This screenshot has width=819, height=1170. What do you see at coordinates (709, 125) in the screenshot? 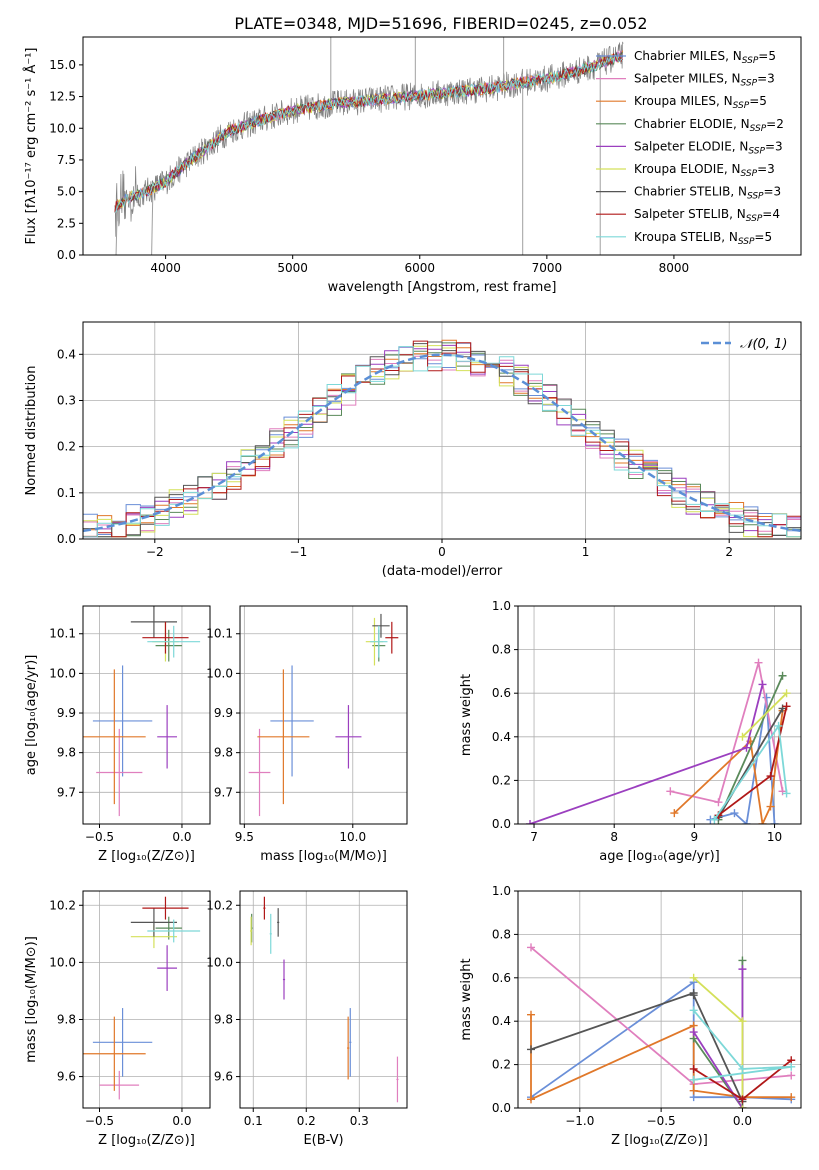
I see `legend-label: Chabrier ELODIE, NSSP=2` at bounding box center [709, 125].